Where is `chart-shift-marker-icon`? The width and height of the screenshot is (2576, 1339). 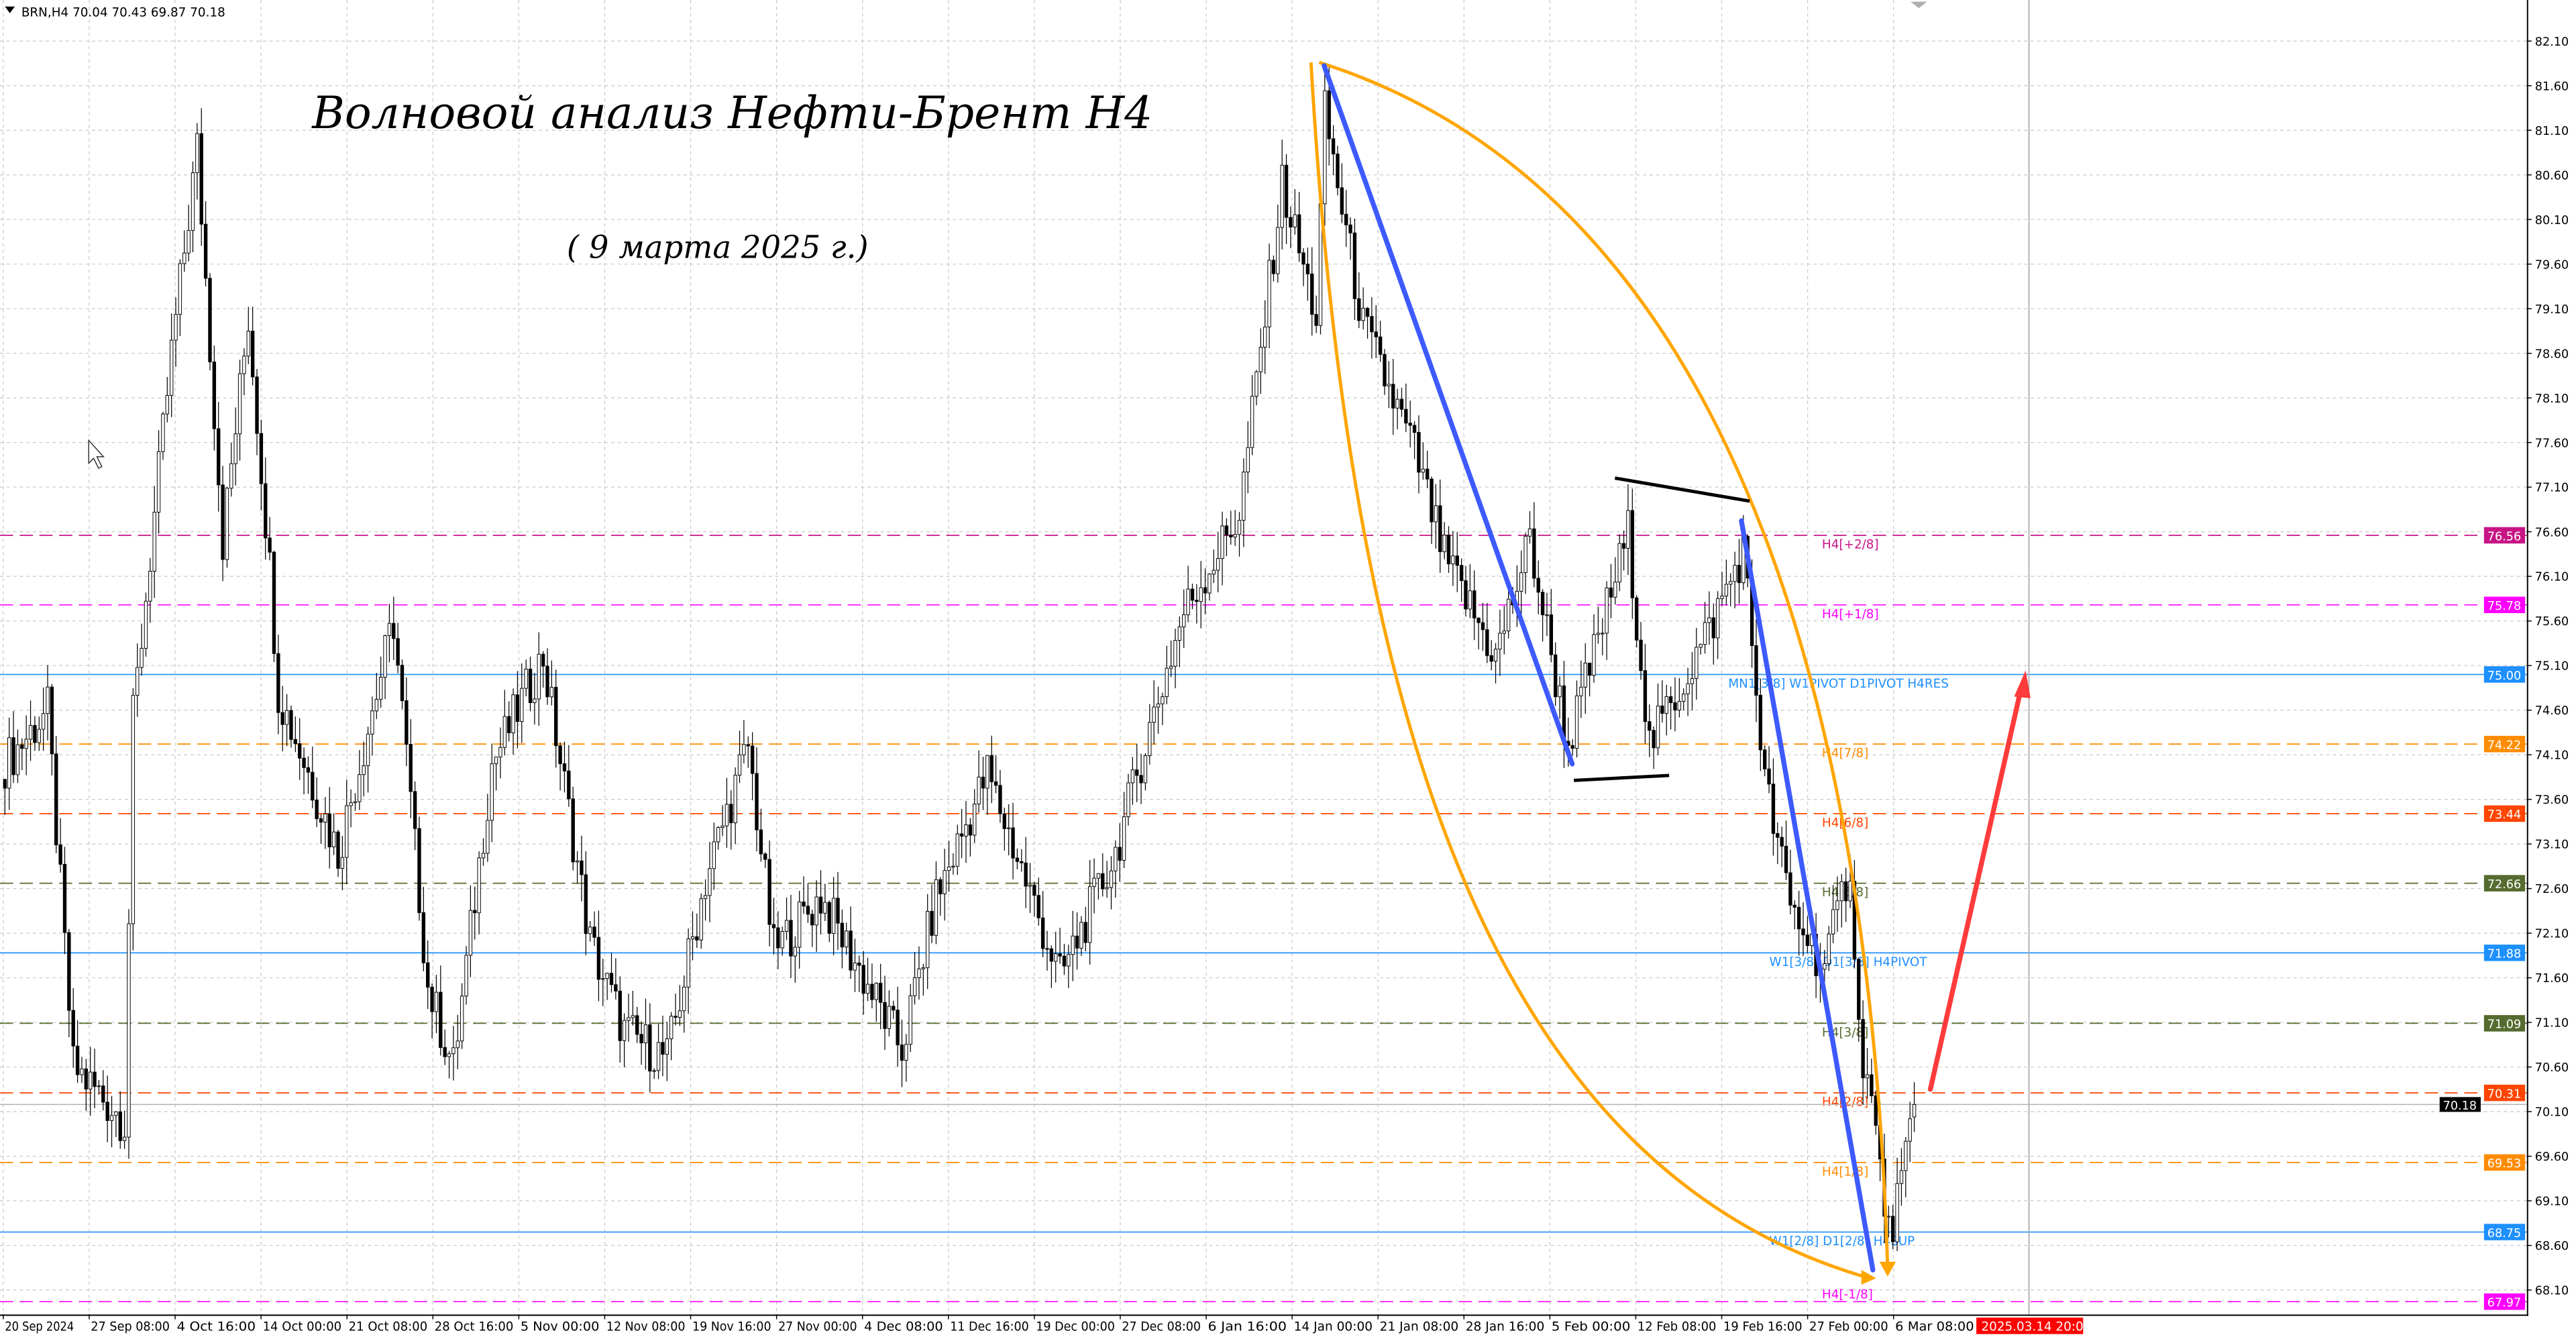
chart-shift-marker-icon is located at coordinates (1919, 5).